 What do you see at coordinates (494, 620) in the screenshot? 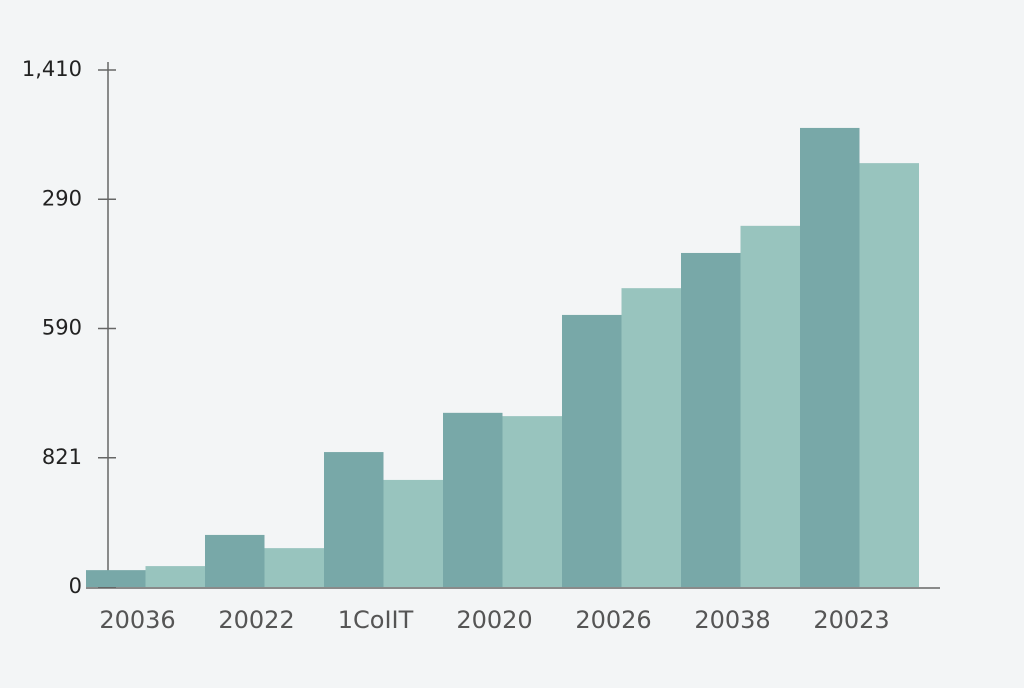
I see `x-tick-label: 20020` at bounding box center [494, 620].